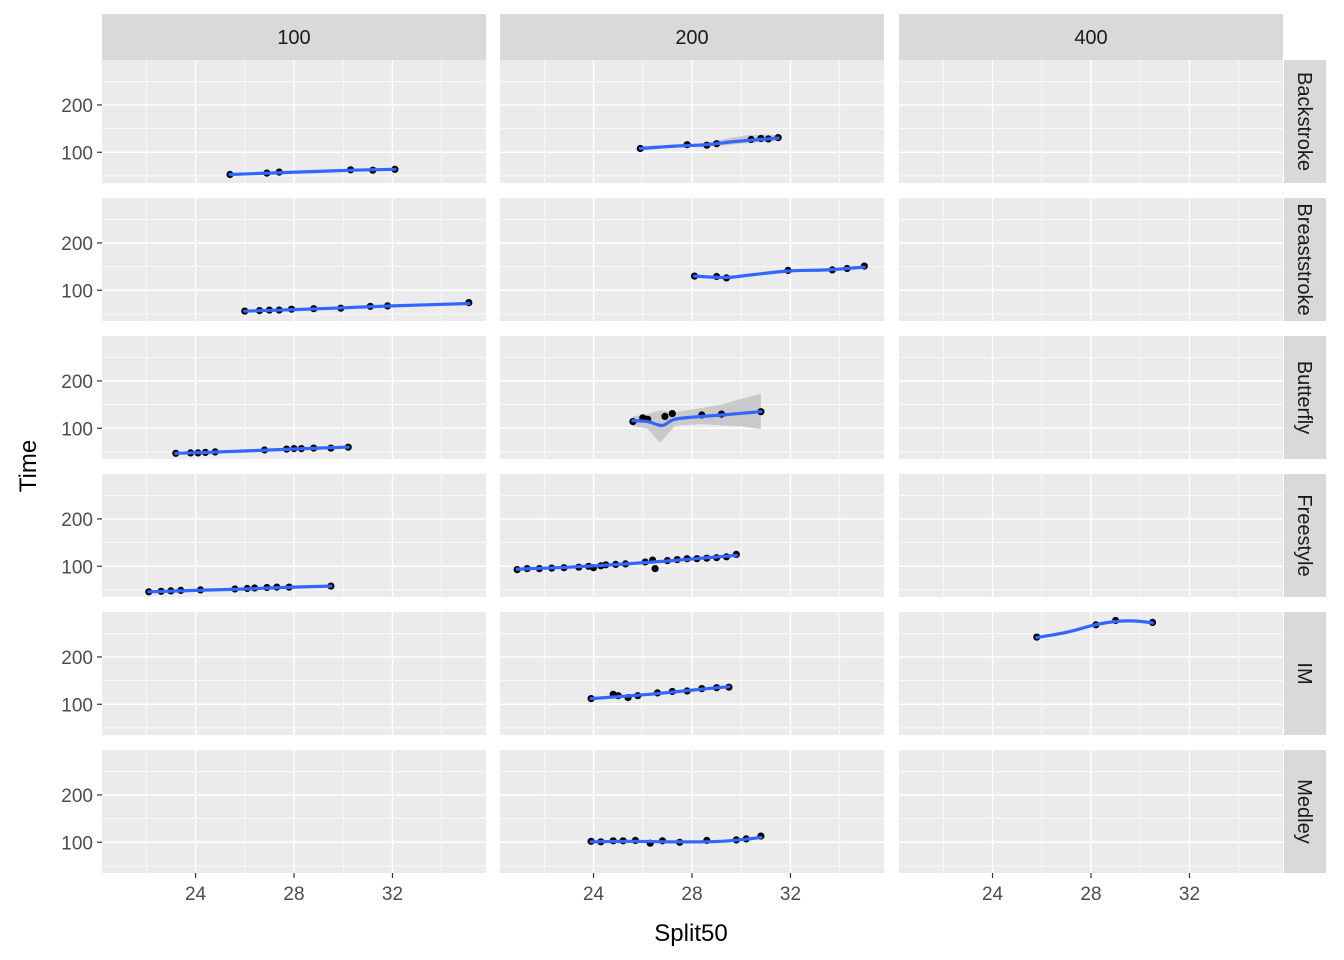 Image resolution: width=1344 pixels, height=960 pixels. I want to click on panel-400-butterfly, so click(1091, 397).